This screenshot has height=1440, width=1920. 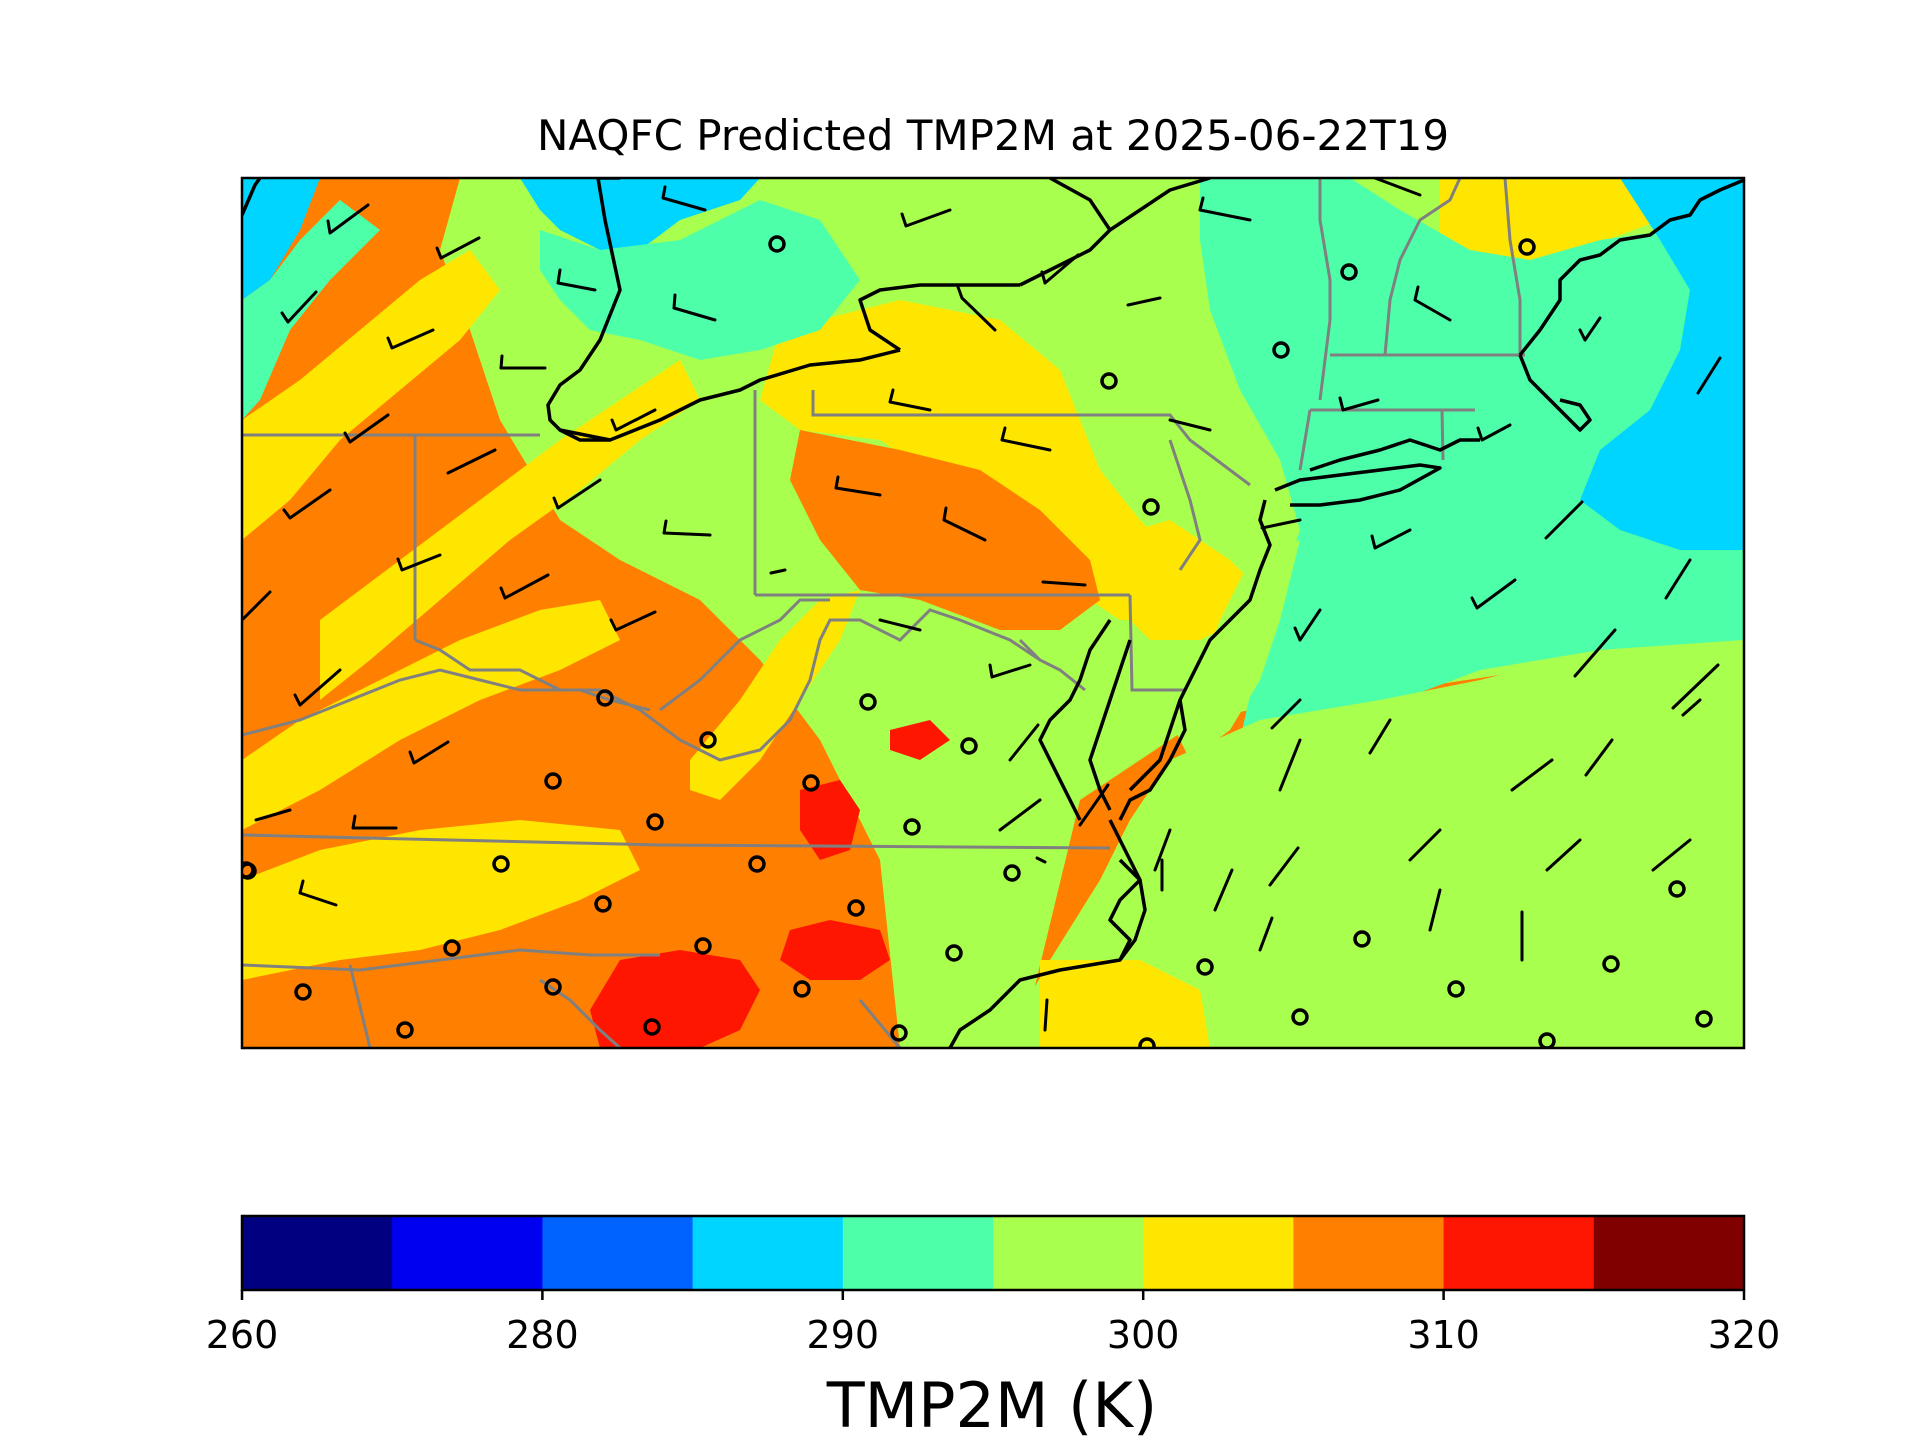 I want to click on border-nc-va, so click(x=451, y=960).